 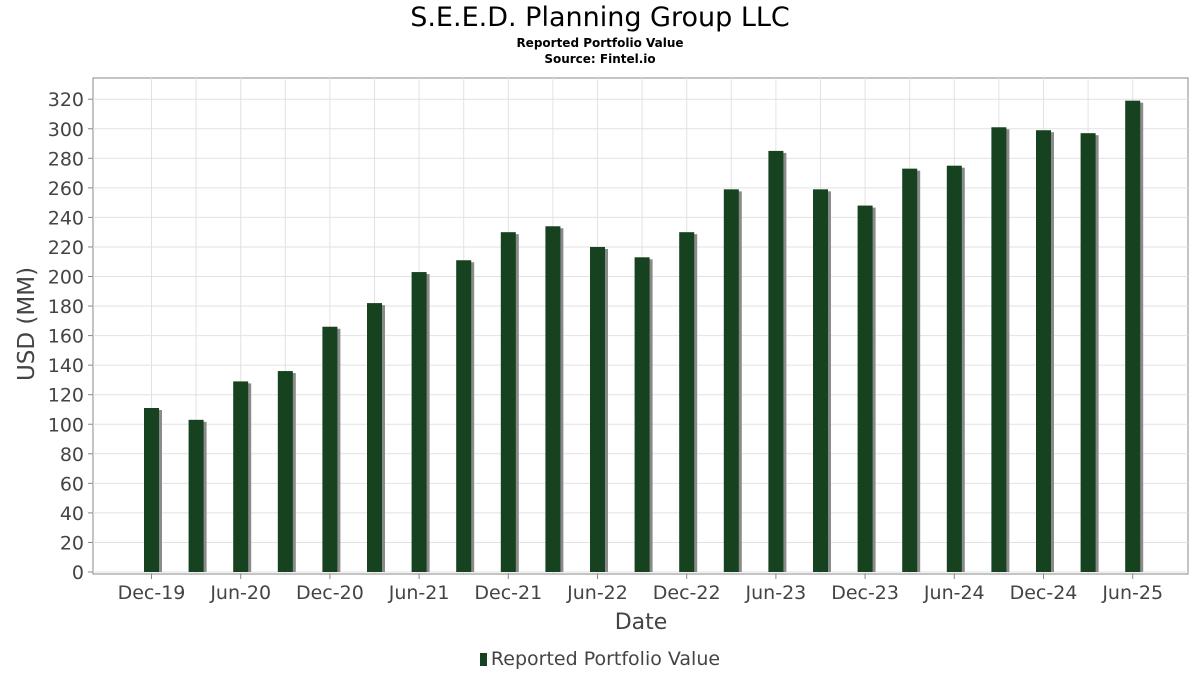 What do you see at coordinates (330, 593) in the screenshot?
I see `x-tick-label: Dec-20` at bounding box center [330, 593].